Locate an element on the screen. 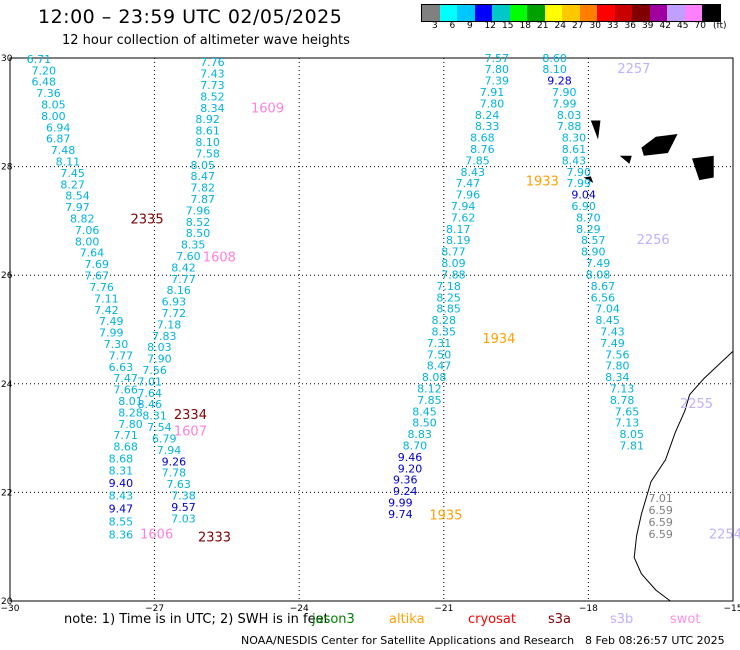  wave-height-label: 7.45 is located at coordinates (72, 173).